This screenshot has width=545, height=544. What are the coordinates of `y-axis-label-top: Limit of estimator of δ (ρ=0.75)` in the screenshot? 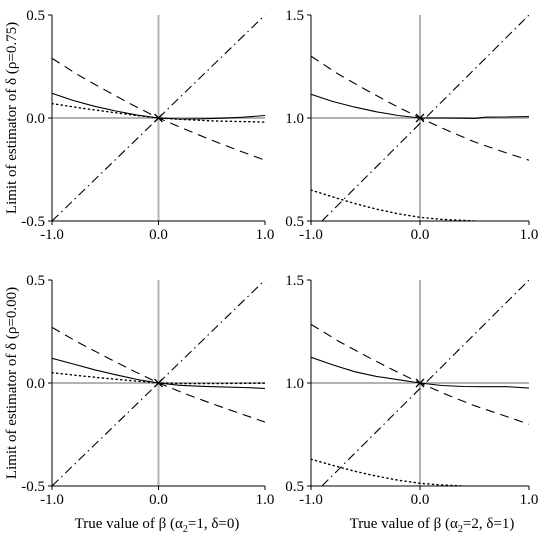 It's located at (12, 118).